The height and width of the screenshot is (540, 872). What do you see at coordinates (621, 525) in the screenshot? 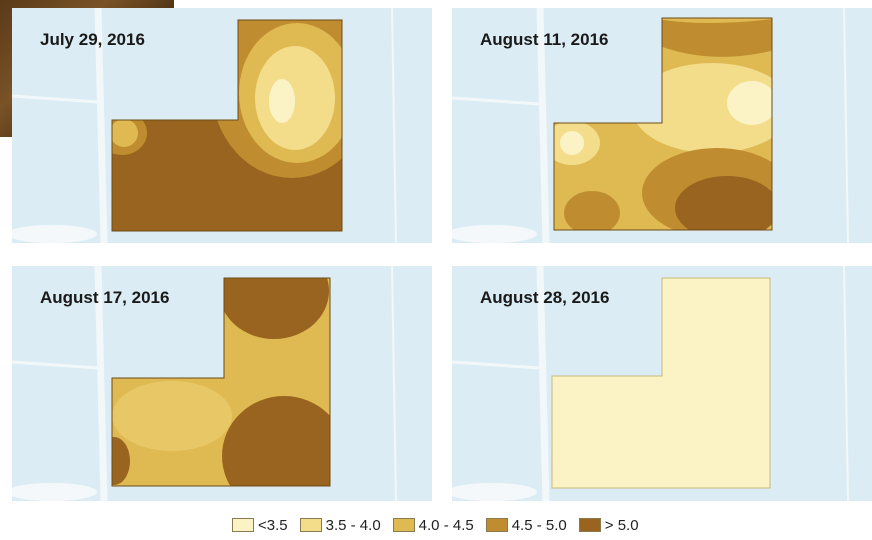
I see `legend-label: > 5.0` at bounding box center [621, 525].